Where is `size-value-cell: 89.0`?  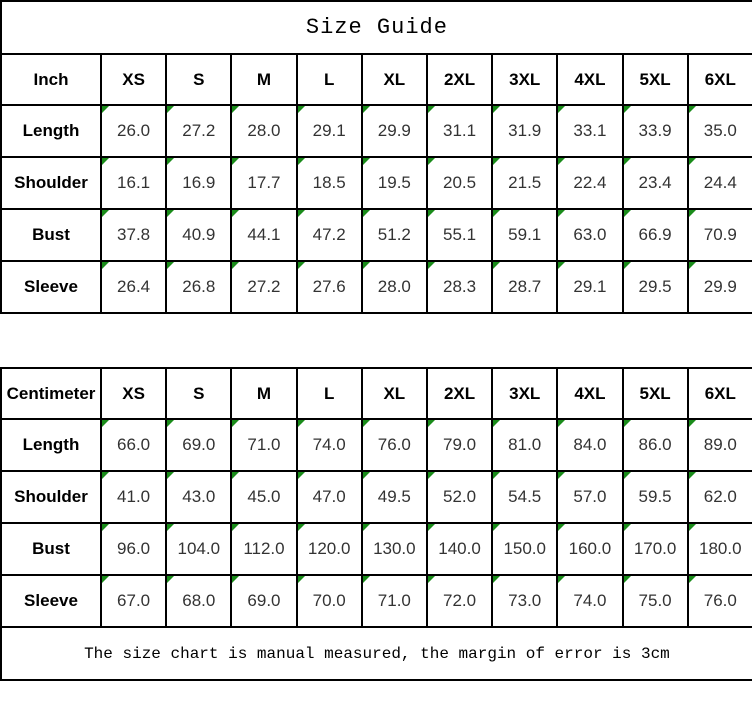 size-value-cell: 89.0 is located at coordinates (719, 445).